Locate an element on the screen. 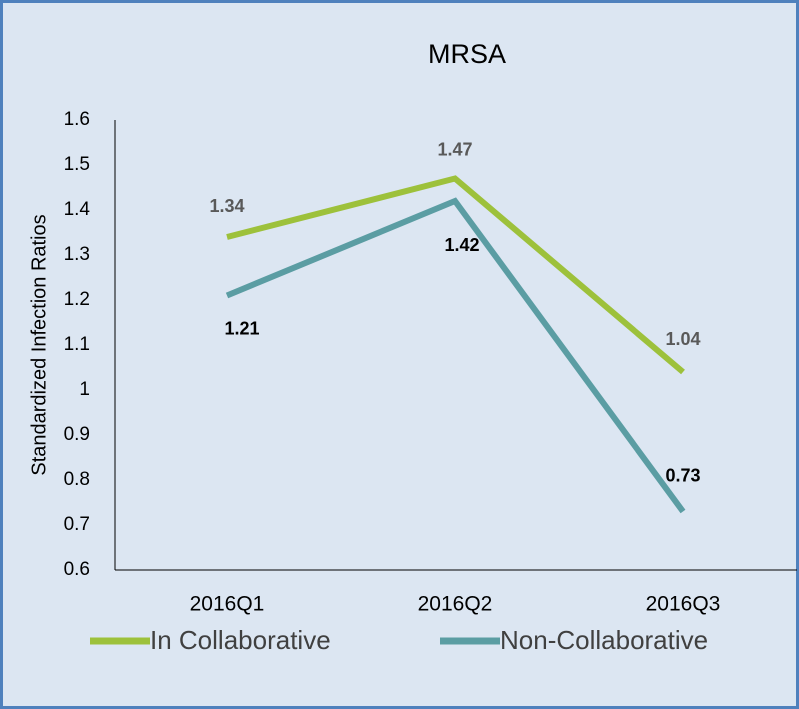 This screenshot has width=799, height=709. y-tick-label: 0.6 is located at coordinates (77, 569).